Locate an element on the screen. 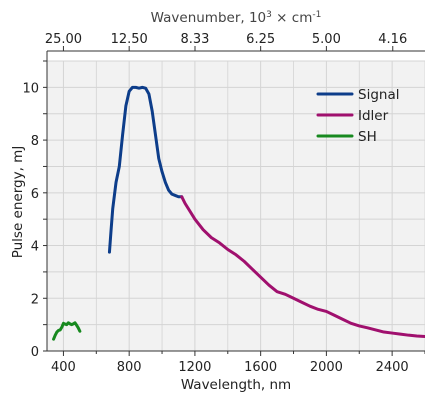 The width and height of the screenshot is (425, 399). top-tick-label: 4.16 is located at coordinates (392, 39).